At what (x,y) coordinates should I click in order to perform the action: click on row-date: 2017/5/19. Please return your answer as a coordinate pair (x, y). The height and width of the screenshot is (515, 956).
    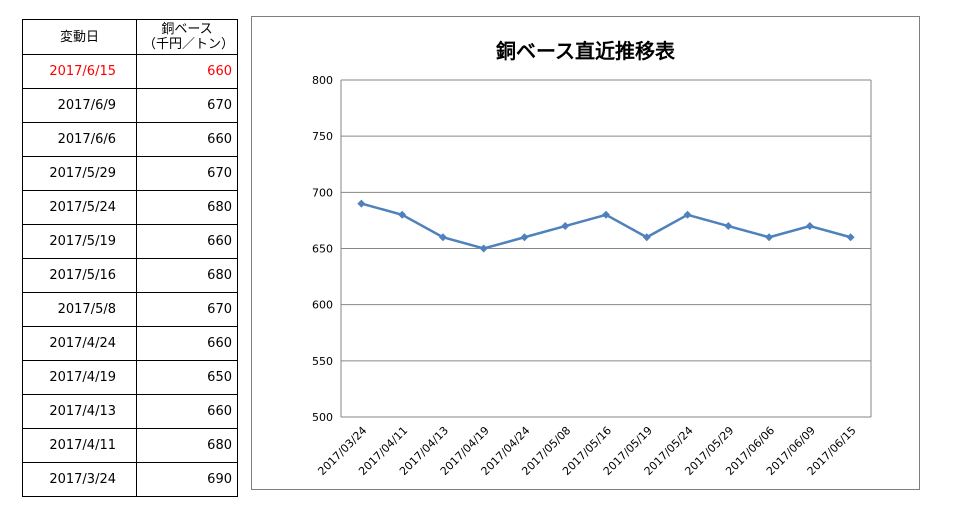
    Looking at the image, I should click on (79, 241).